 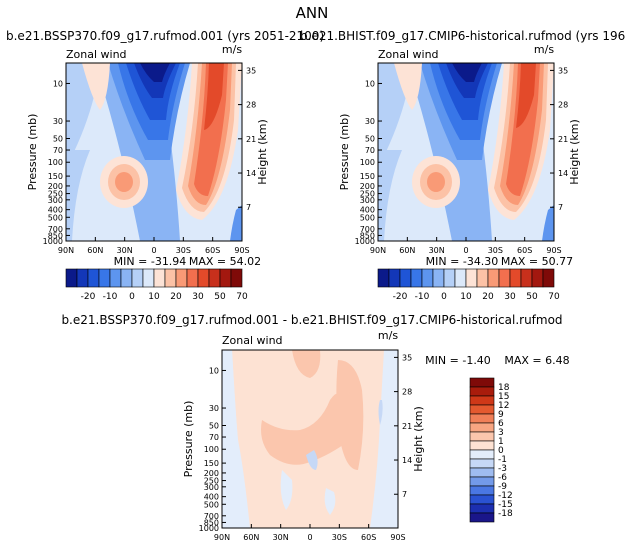 What do you see at coordinates (55, 217) in the screenshot?
I see `y-tick-label: 500` at bounding box center [55, 217].